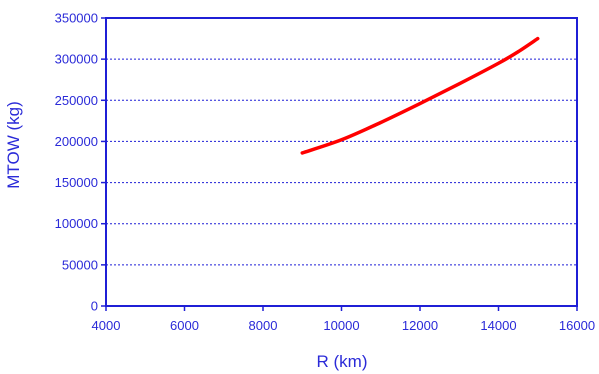  I want to click on y-tick-label-350000: 350000, so click(76, 18).